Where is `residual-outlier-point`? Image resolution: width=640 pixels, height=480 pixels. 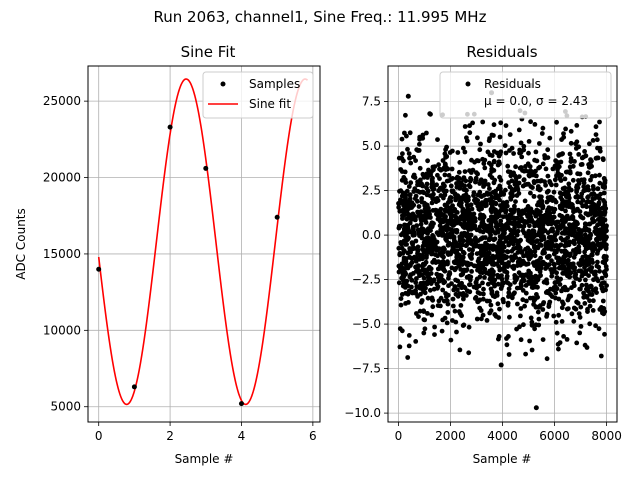
residual-outlier-point is located at coordinates (408, 96).